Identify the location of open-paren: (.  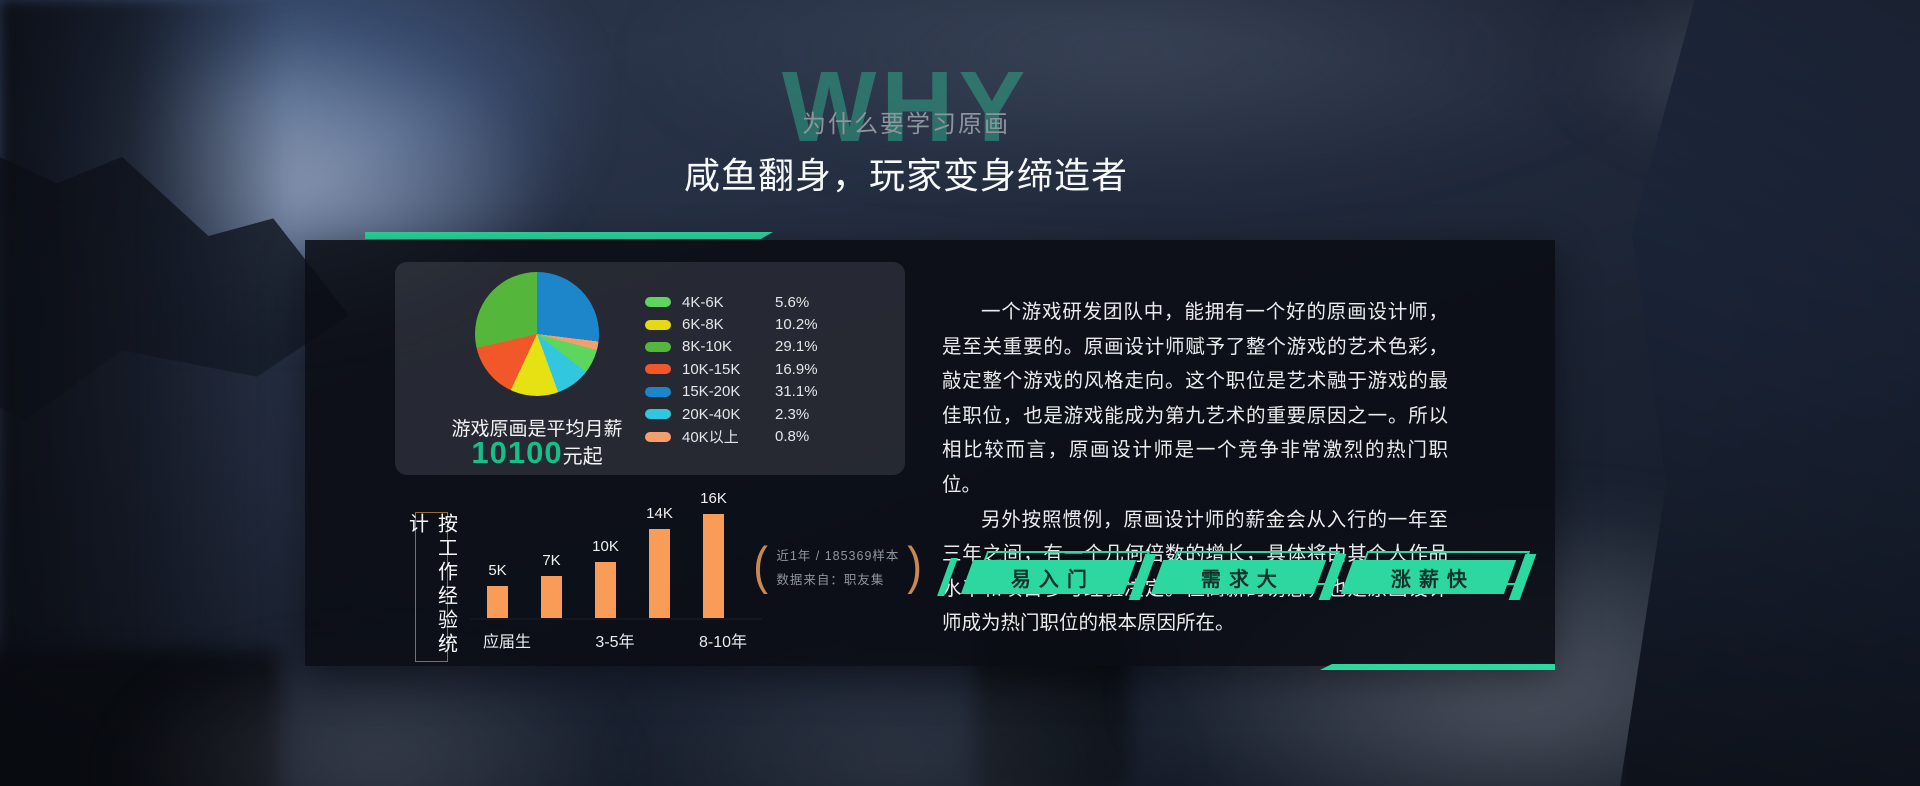
(761, 566).